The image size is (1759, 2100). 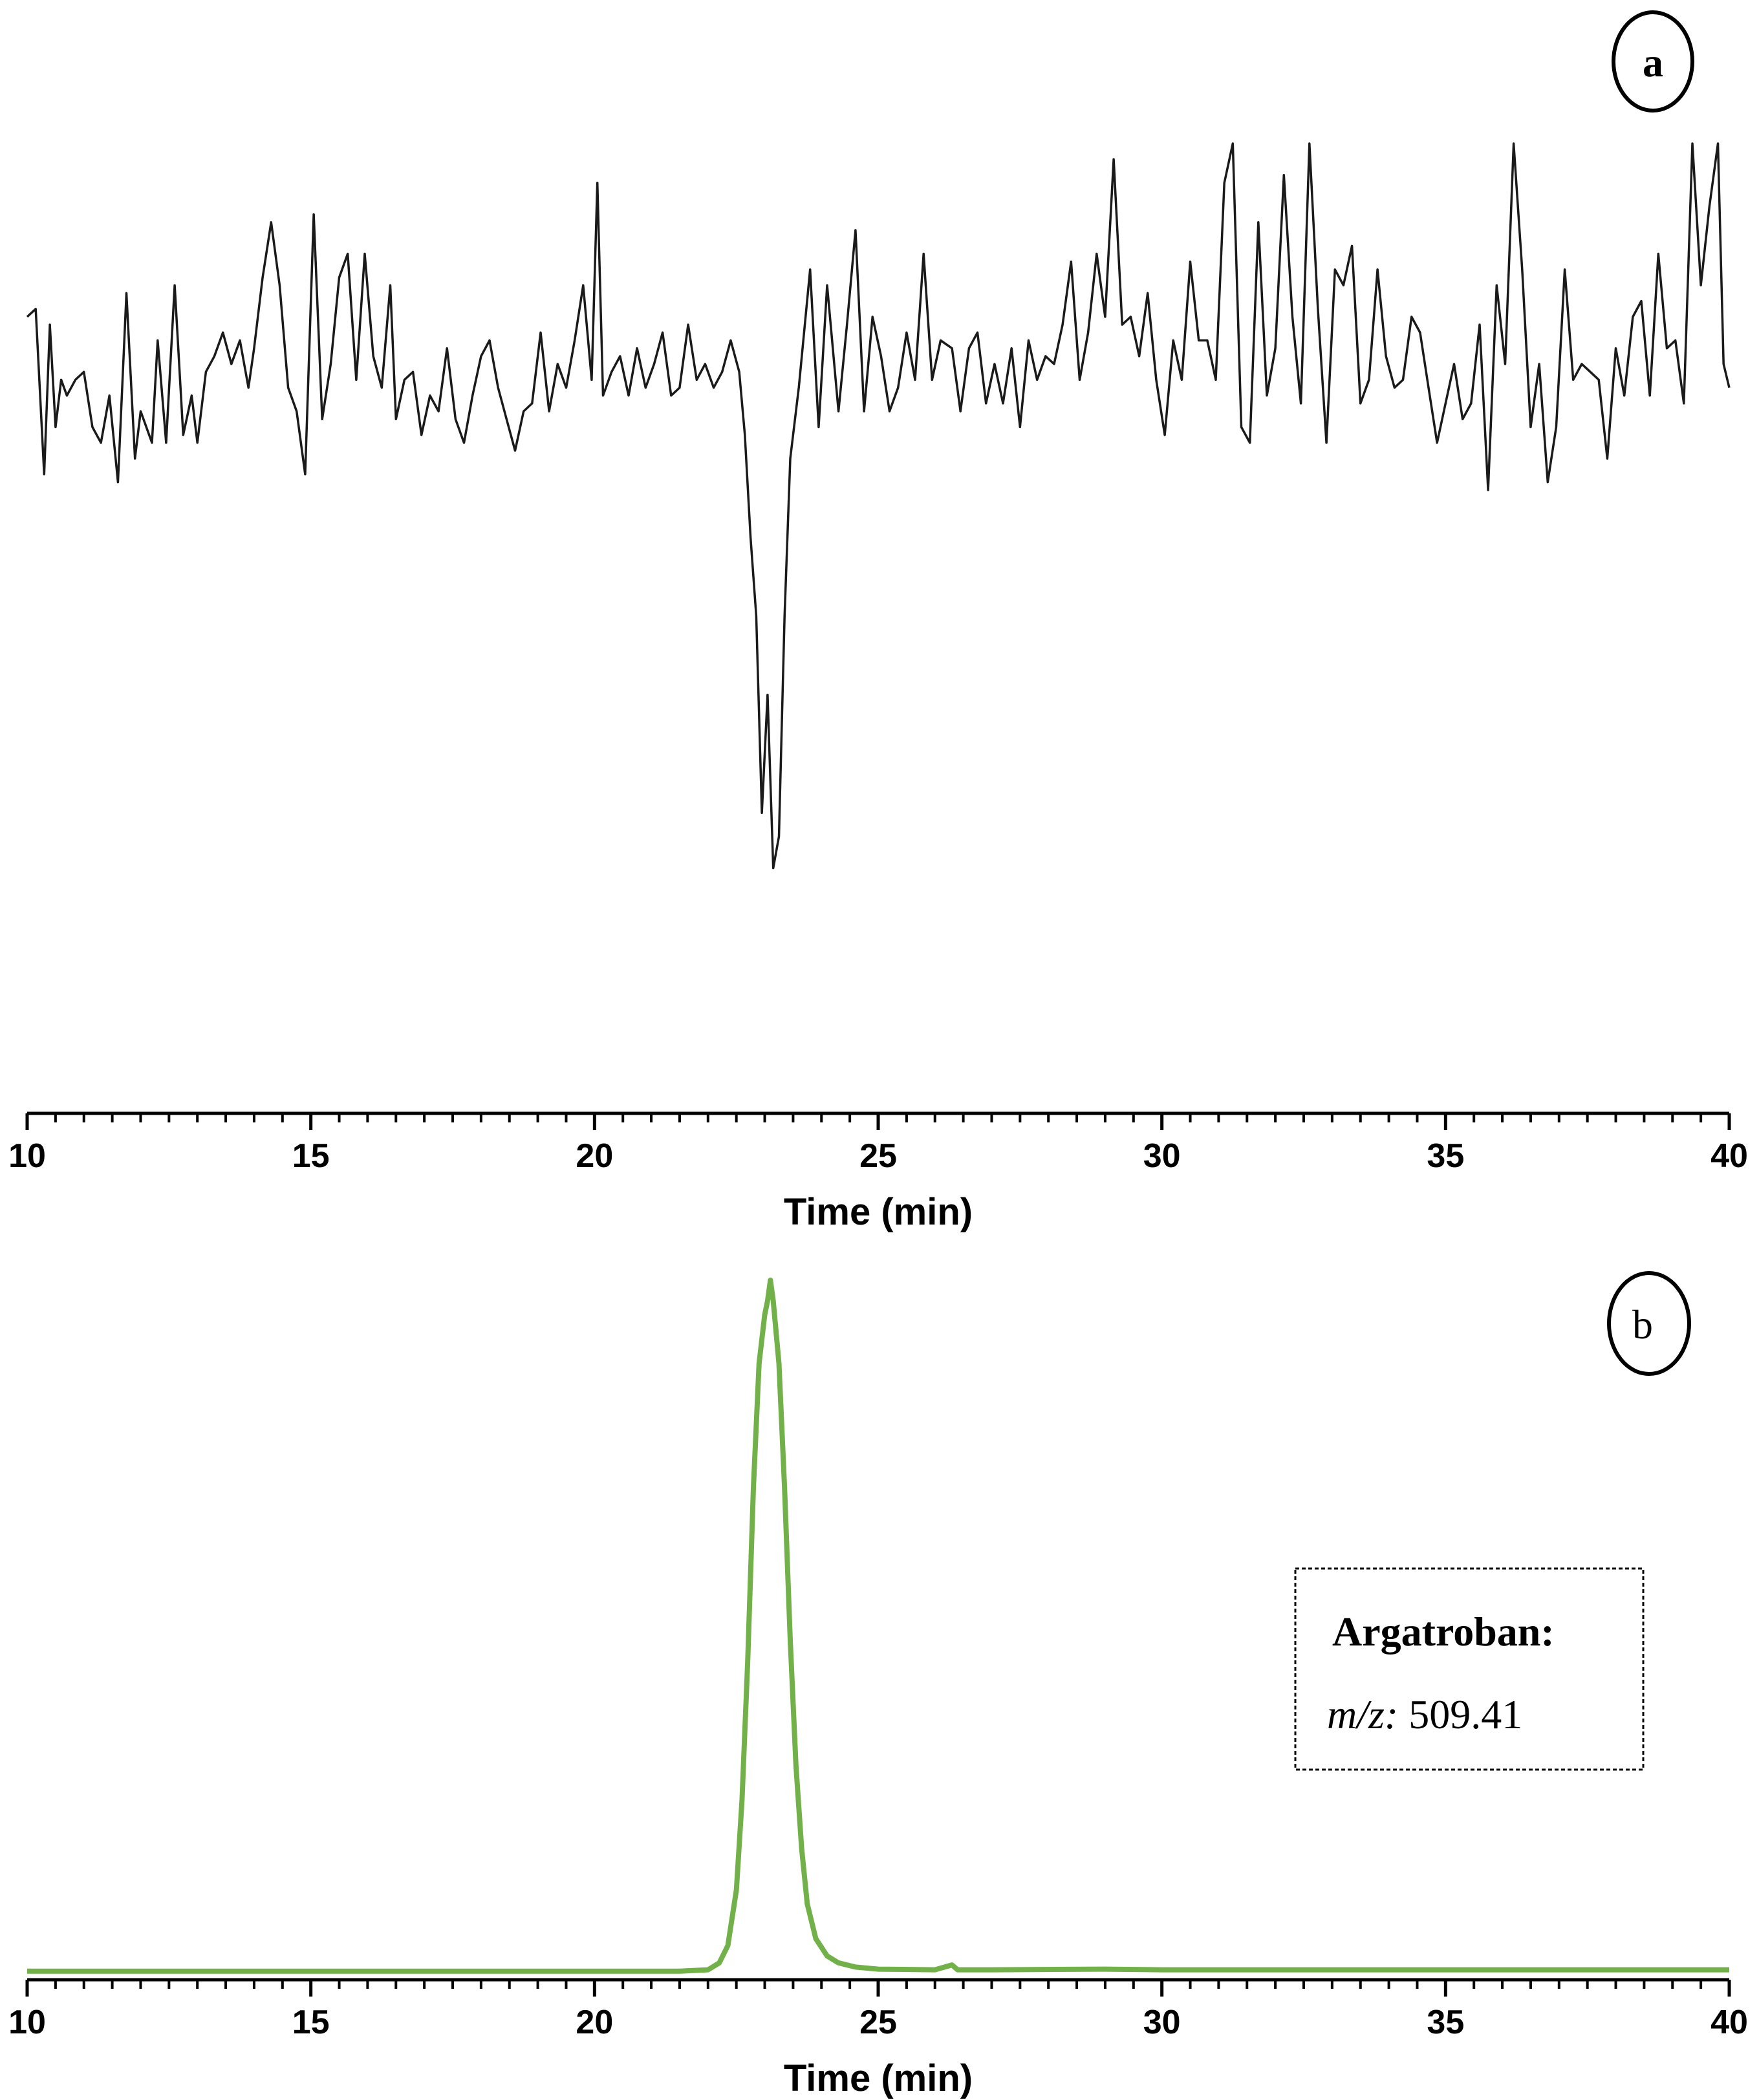 I want to click on panel-b-tick-label: 25, so click(x=878, y=2022).